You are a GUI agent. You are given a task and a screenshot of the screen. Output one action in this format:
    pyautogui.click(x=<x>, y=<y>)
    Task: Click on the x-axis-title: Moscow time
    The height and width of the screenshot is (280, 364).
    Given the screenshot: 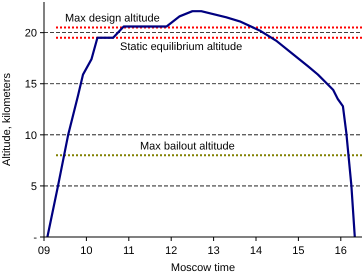 What is the action you would take?
    pyautogui.click(x=203, y=268)
    